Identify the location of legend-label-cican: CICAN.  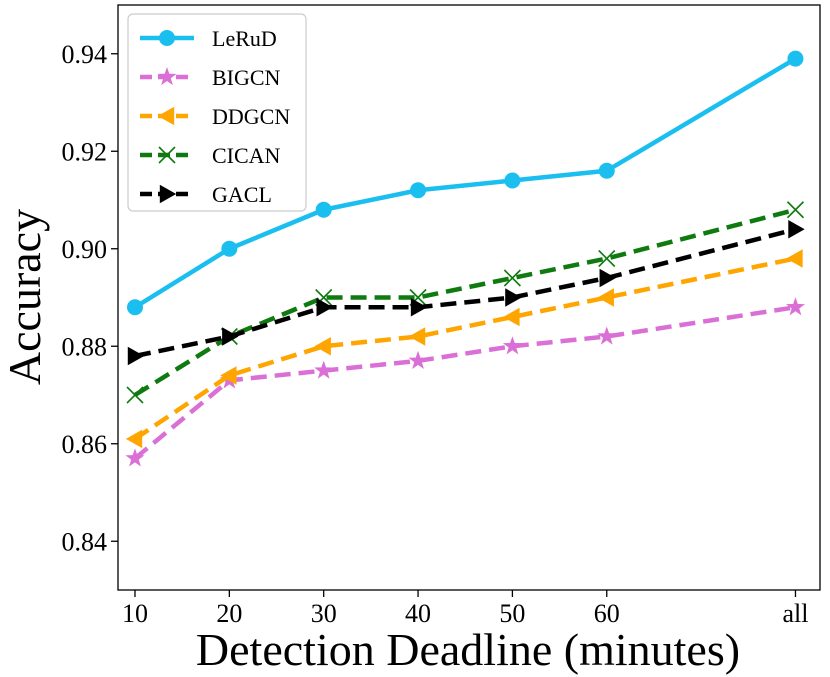
(246, 155).